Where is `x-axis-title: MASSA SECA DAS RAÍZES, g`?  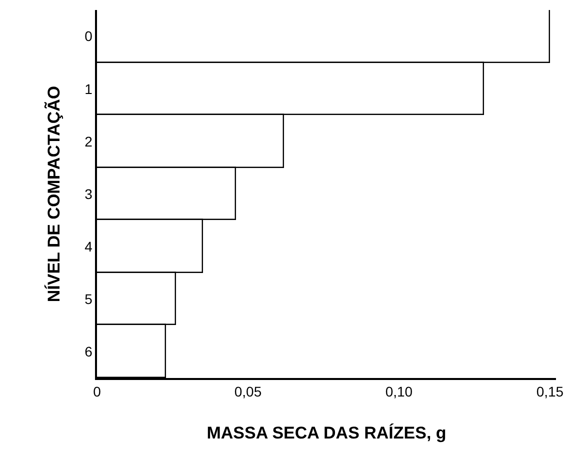
x-axis-title: MASSA SECA DAS RAÍZES, g is located at coordinates (326, 432).